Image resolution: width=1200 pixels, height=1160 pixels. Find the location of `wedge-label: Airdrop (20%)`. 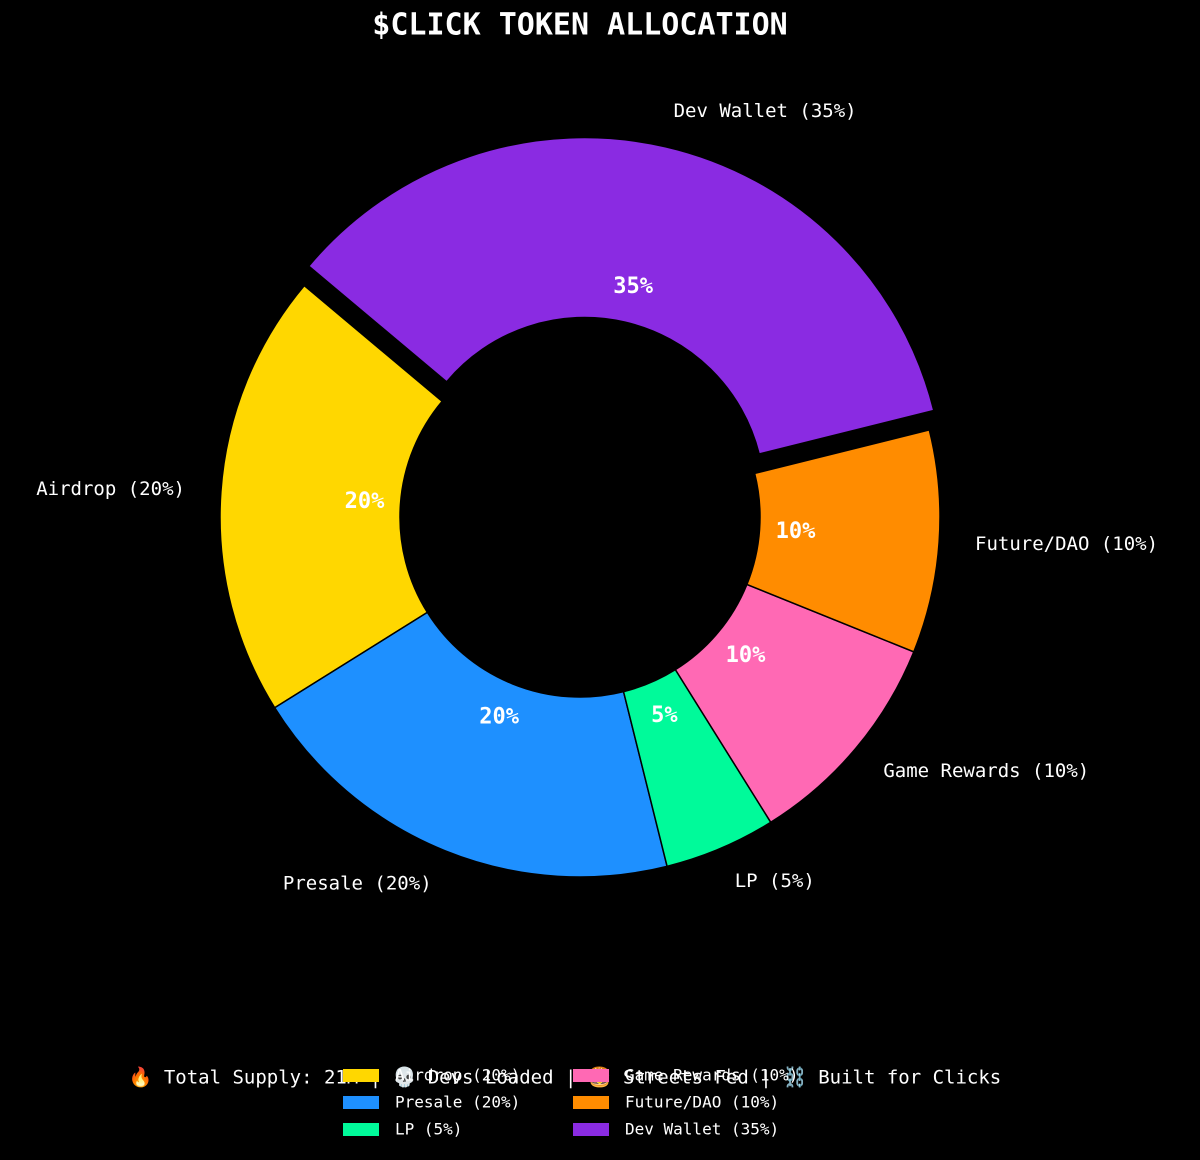

wedge-label: Airdrop (20%) is located at coordinates (110, 489).